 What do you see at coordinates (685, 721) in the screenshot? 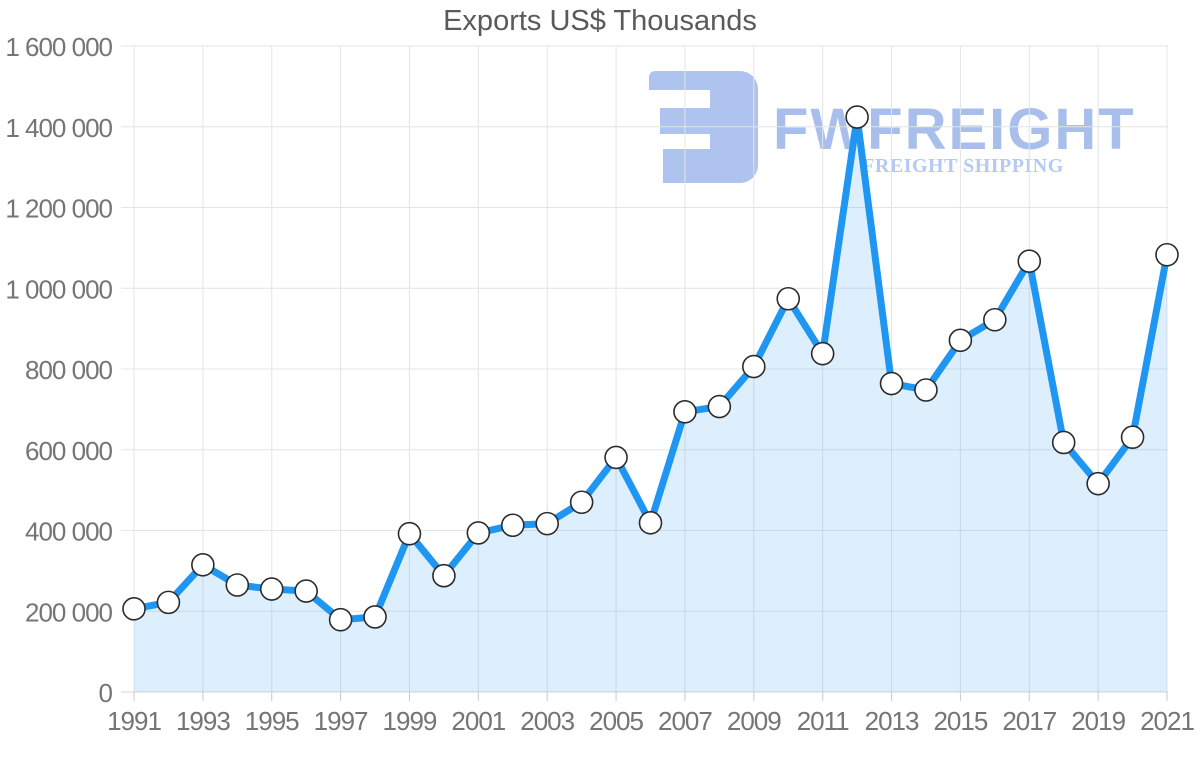
I see `x-tick-label: 2007` at bounding box center [685, 721].